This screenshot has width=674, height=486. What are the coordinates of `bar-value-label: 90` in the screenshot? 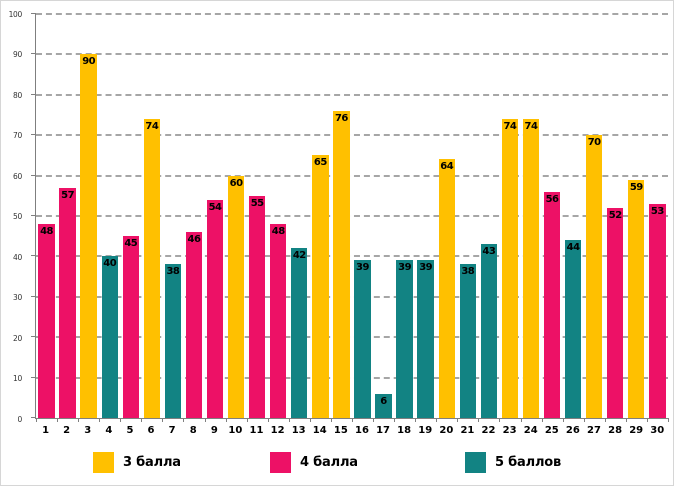 It's located at (89, 62).